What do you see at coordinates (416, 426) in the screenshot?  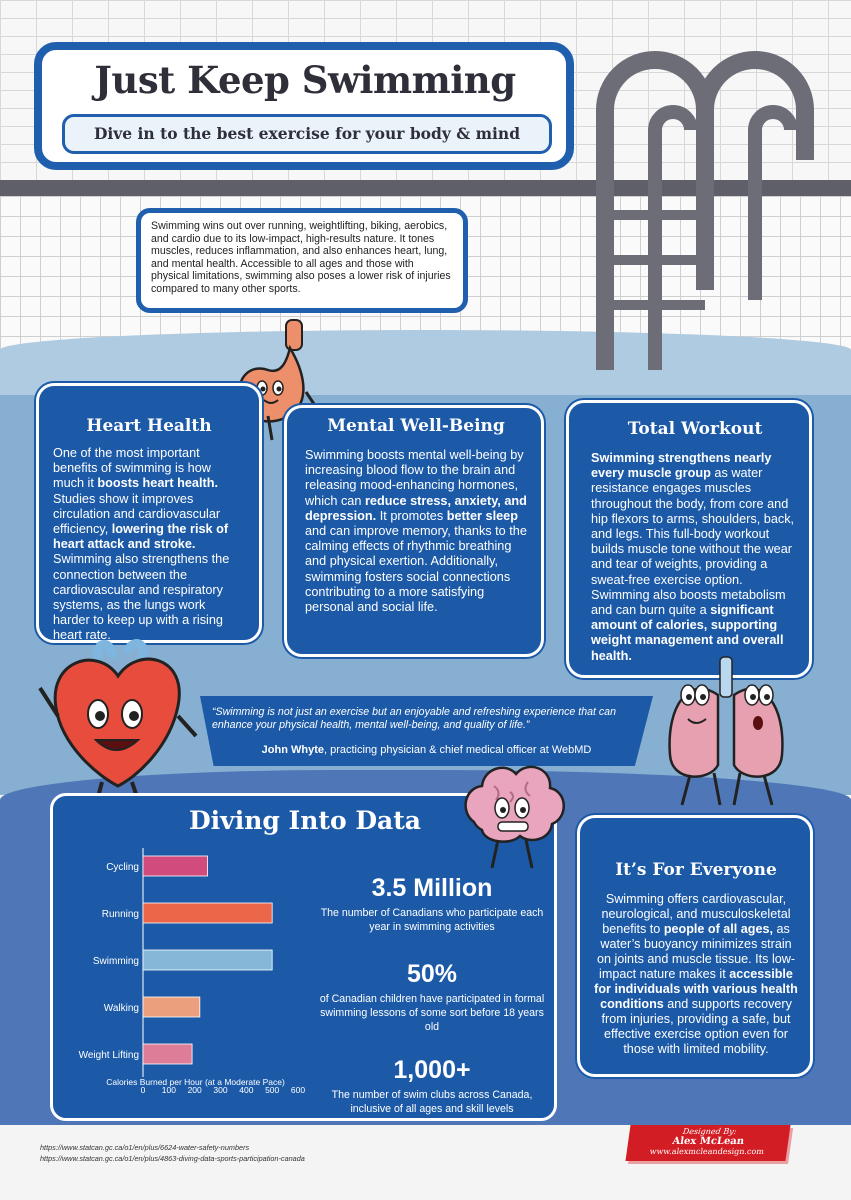 I see `mental-well-being-title: Mental Well-Being` at bounding box center [416, 426].